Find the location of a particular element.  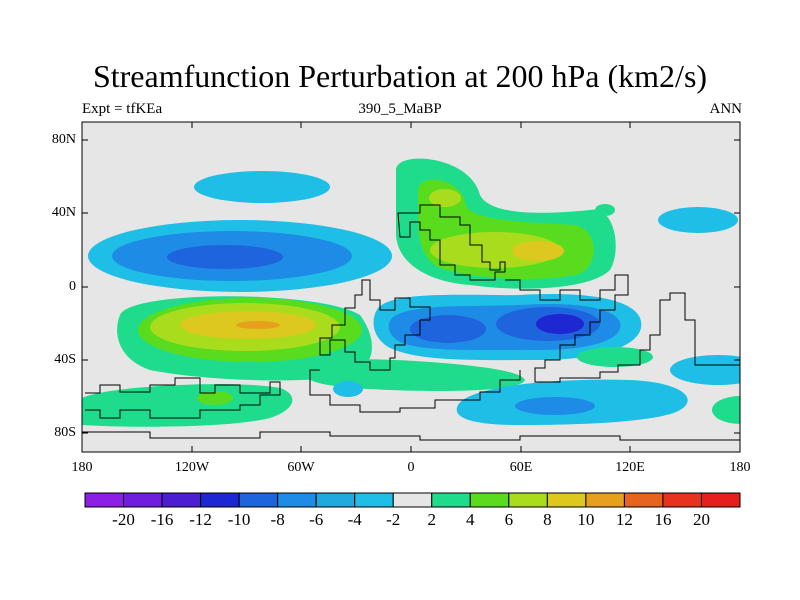

colorbar is located at coordinates (412, 500).